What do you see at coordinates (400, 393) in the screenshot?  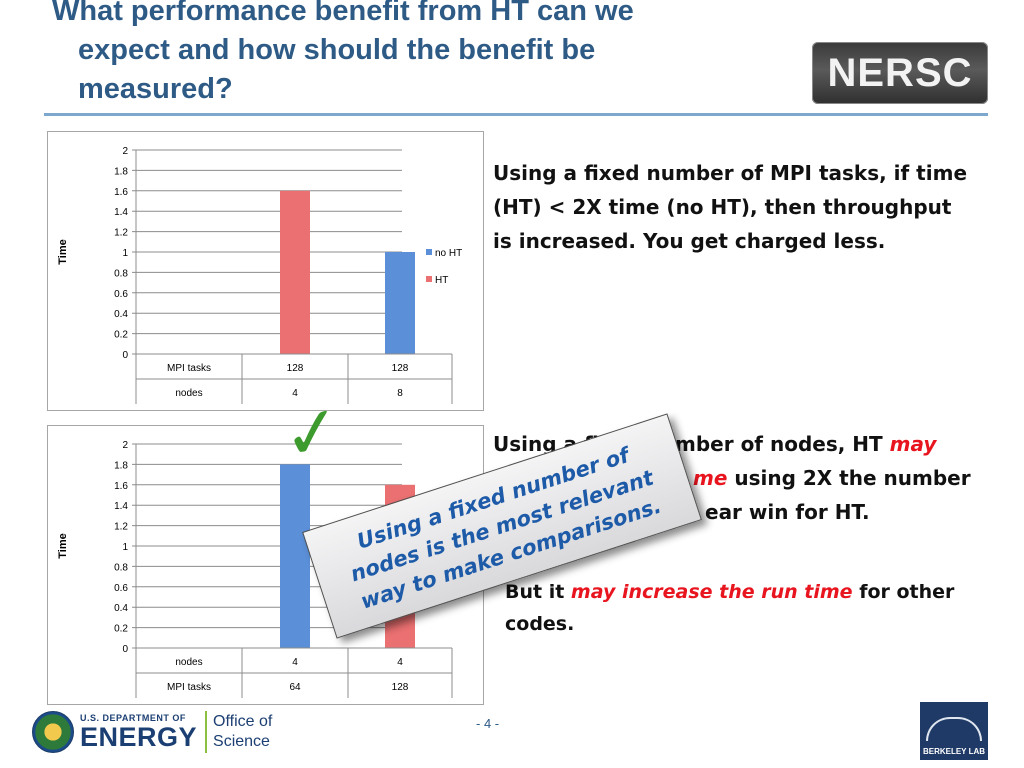 I see `table-cell: 8` at bounding box center [400, 393].